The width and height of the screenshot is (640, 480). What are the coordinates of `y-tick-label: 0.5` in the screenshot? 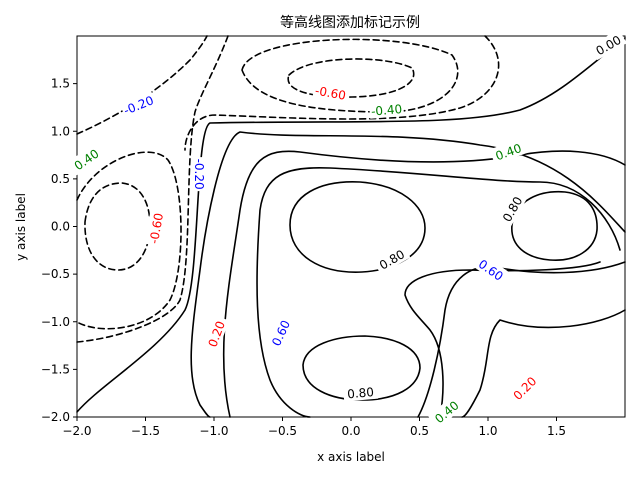 It's located at (60, 179).